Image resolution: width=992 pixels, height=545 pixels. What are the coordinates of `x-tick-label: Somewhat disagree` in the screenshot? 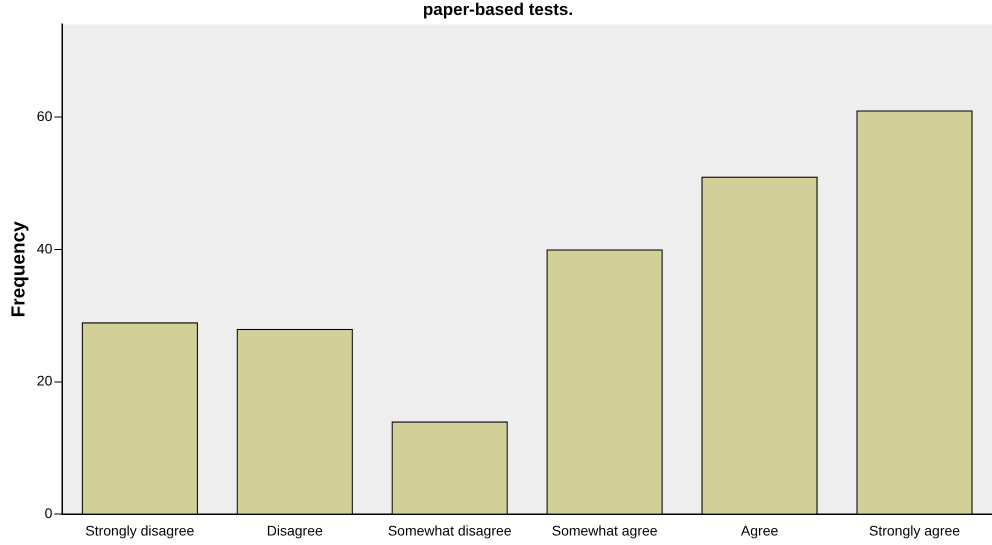 It's located at (450, 530).